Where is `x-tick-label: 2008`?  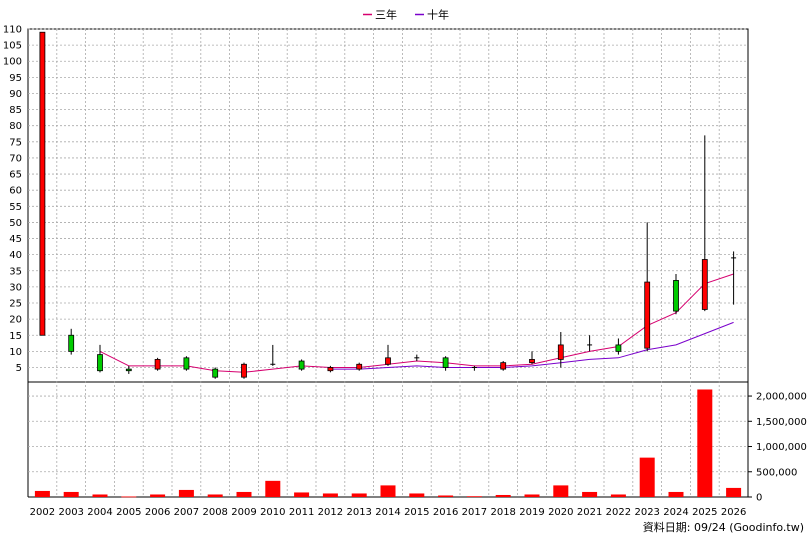
x-tick-label: 2008 is located at coordinates (214, 512).